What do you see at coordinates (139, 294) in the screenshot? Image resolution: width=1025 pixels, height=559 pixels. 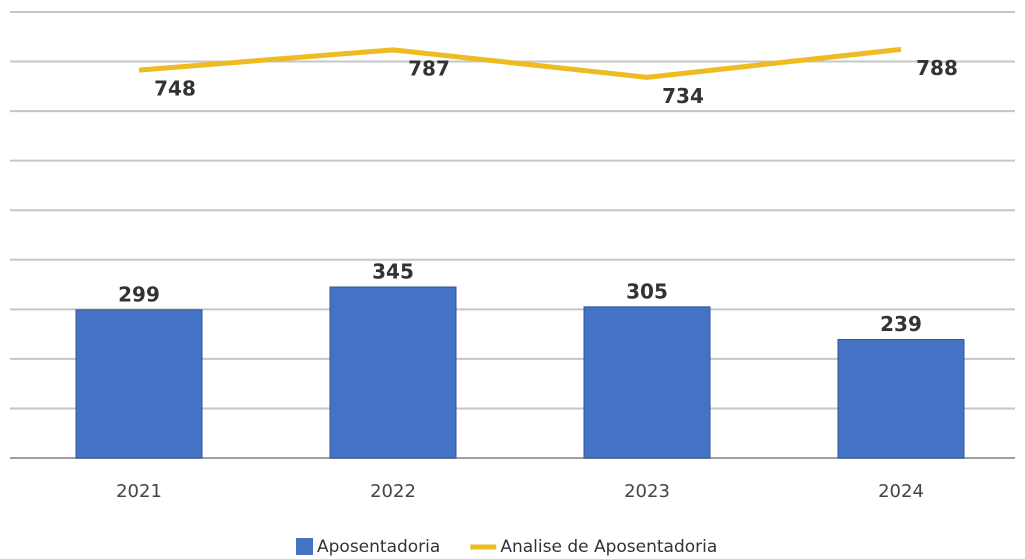 I see `data-label: 299` at bounding box center [139, 294].